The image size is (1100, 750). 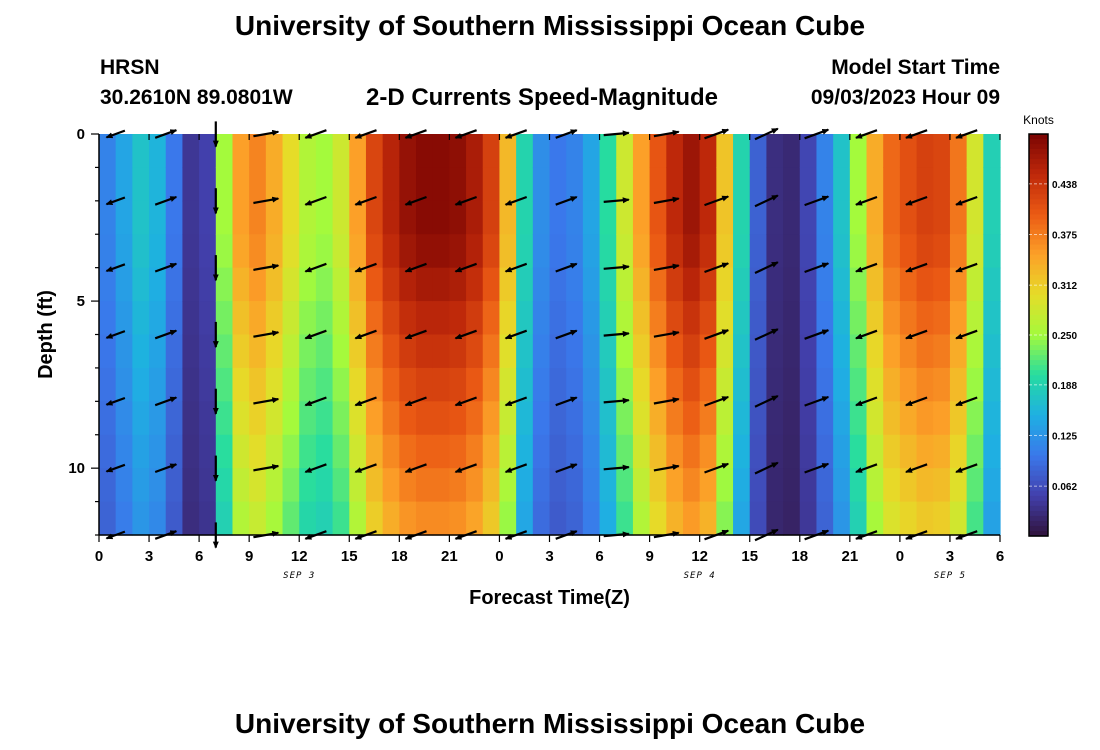 I want to click on plot-name: 2-D Currents Speed-Magnitude, so click(x=542, y=97).